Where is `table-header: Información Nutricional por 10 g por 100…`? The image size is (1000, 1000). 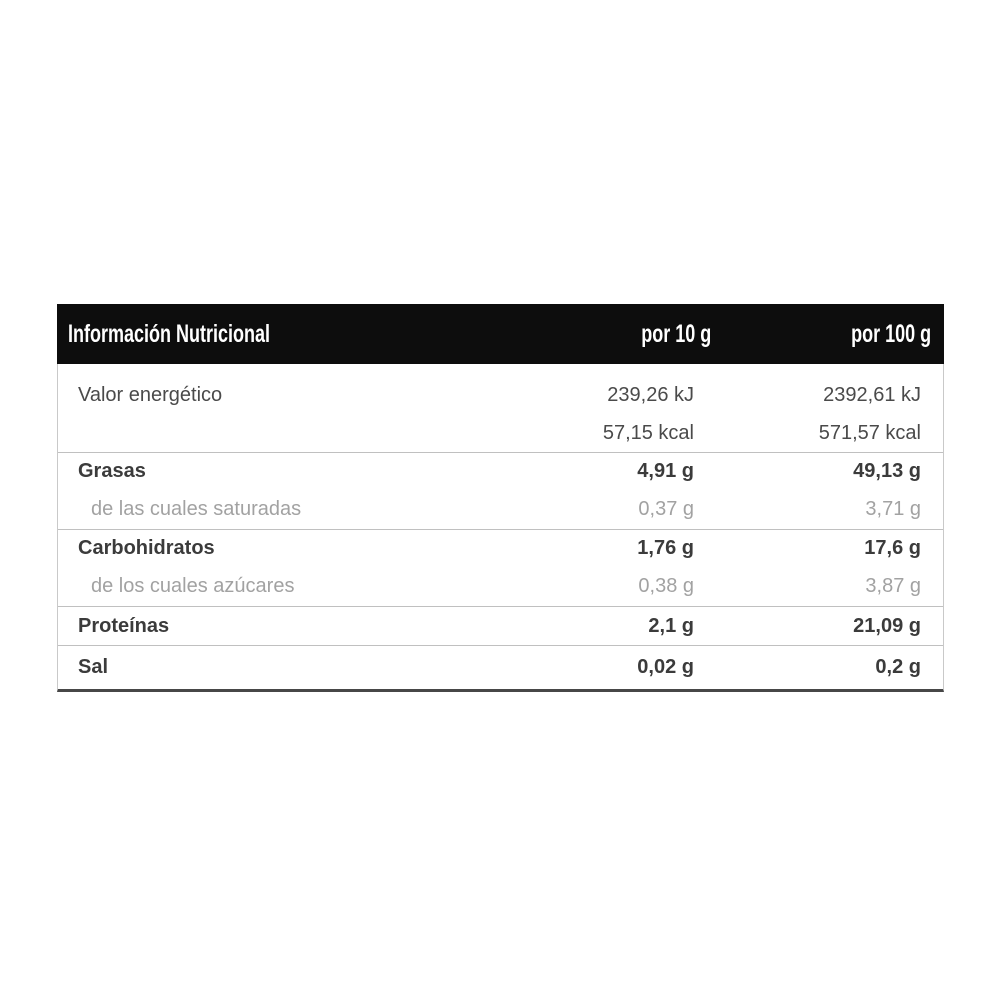 table-header: Información Nutricional por 10 g por 100… is located at coordinates (500, 334).